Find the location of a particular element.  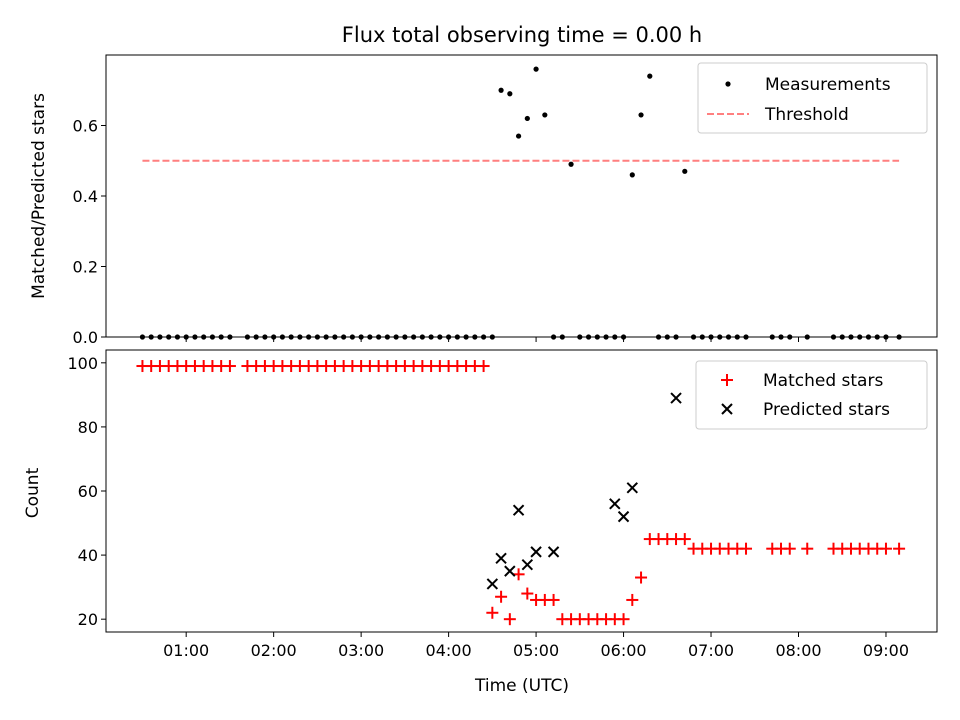

counts-x-tick-label: 02:00 is located at coordinates (274, 650).